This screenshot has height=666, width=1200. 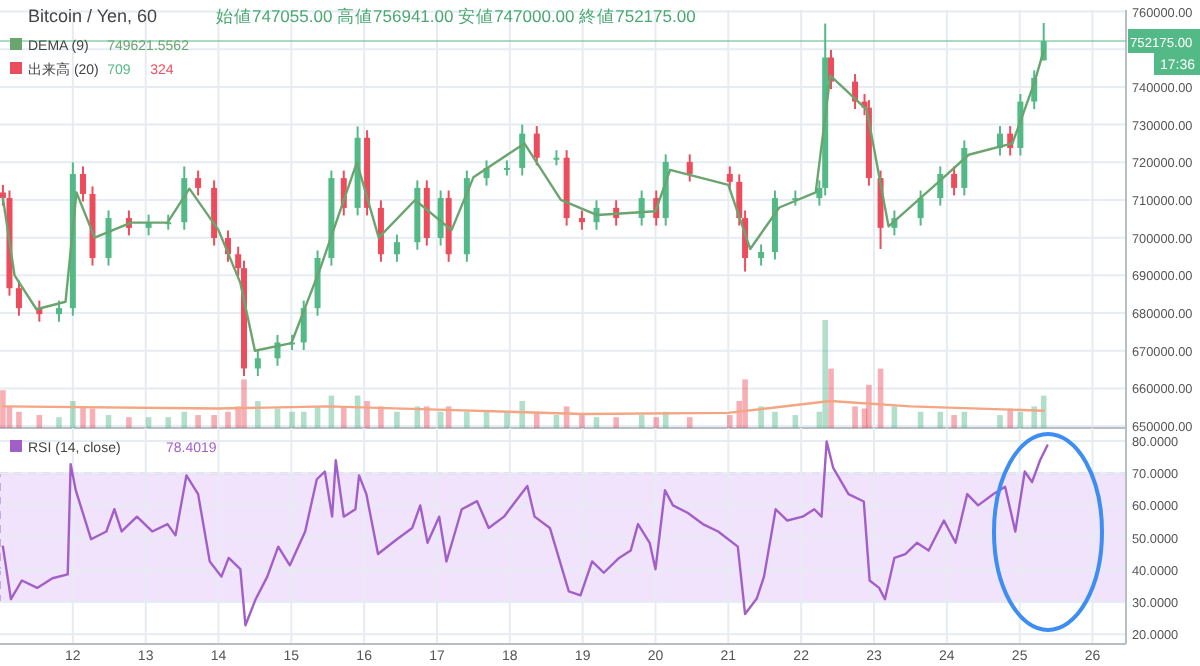 I want to click on chart-title: Bitcoin / Yen, 60, so click(x=93, y=16).